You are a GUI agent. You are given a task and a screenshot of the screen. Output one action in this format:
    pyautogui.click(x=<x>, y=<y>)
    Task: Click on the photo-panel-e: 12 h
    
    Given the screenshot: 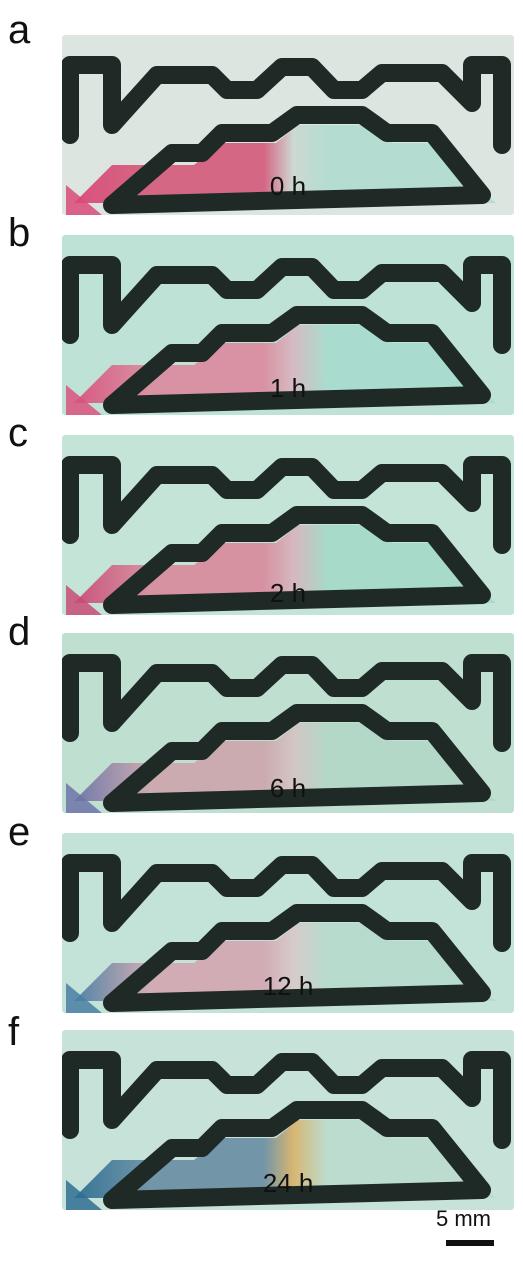 What is the action you would take?
    pyautogui.click(x=288, y=923)
    